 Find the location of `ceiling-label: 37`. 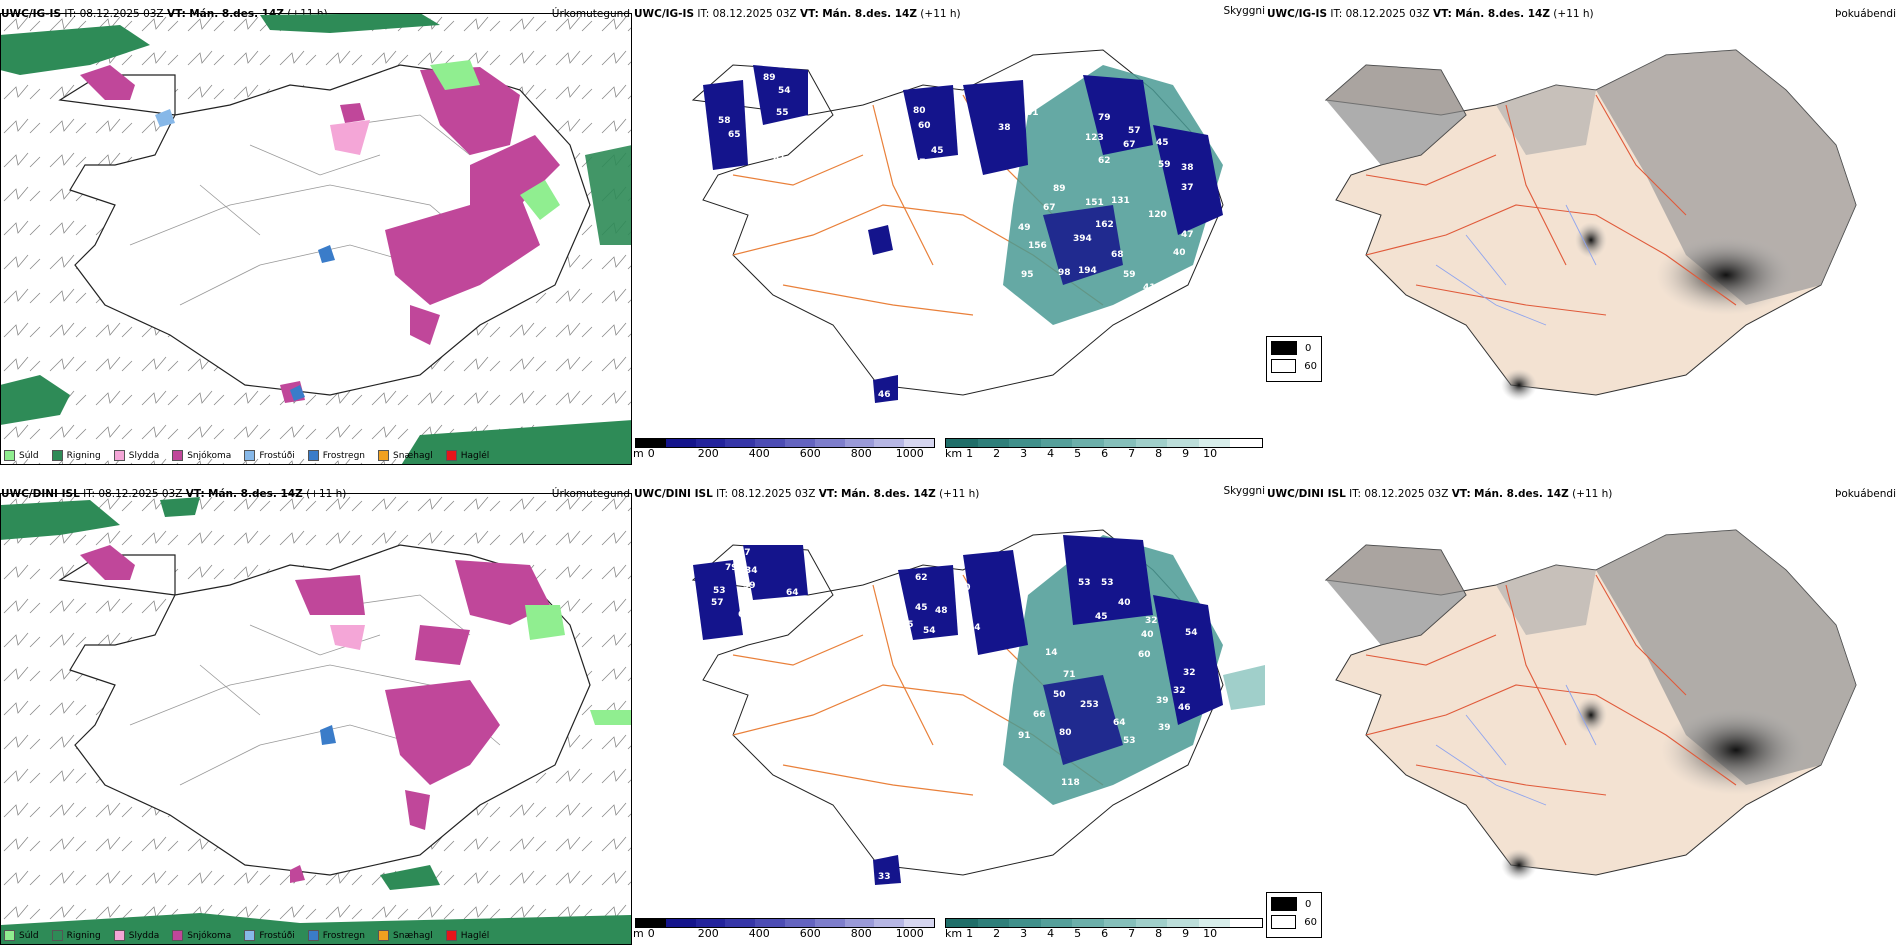

ceiling-label: 37 is located at coordinates (1187, 188).